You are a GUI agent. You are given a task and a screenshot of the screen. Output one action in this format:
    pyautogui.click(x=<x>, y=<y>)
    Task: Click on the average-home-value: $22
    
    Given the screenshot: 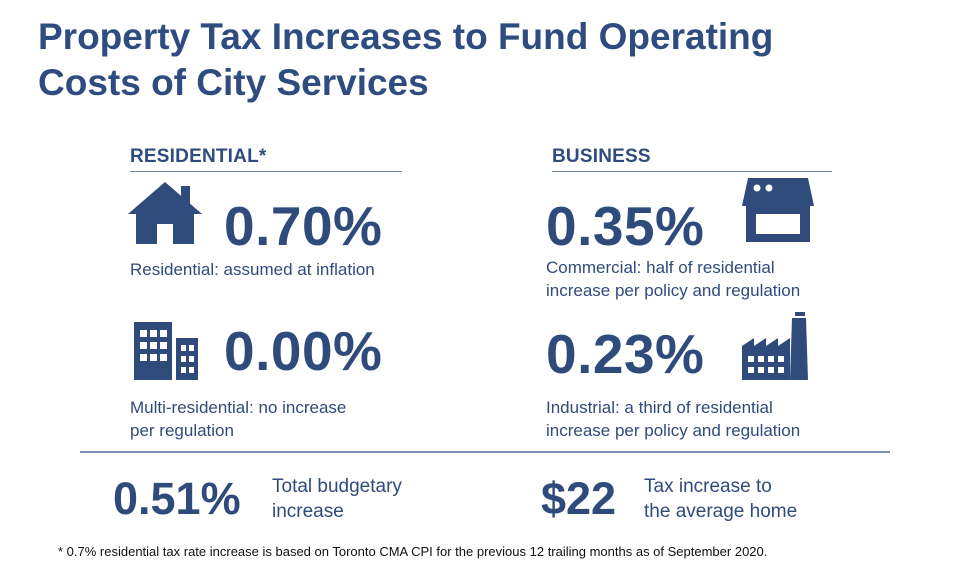 What is the action you would take?
    pyautogui.click(x=579, y=498)
    